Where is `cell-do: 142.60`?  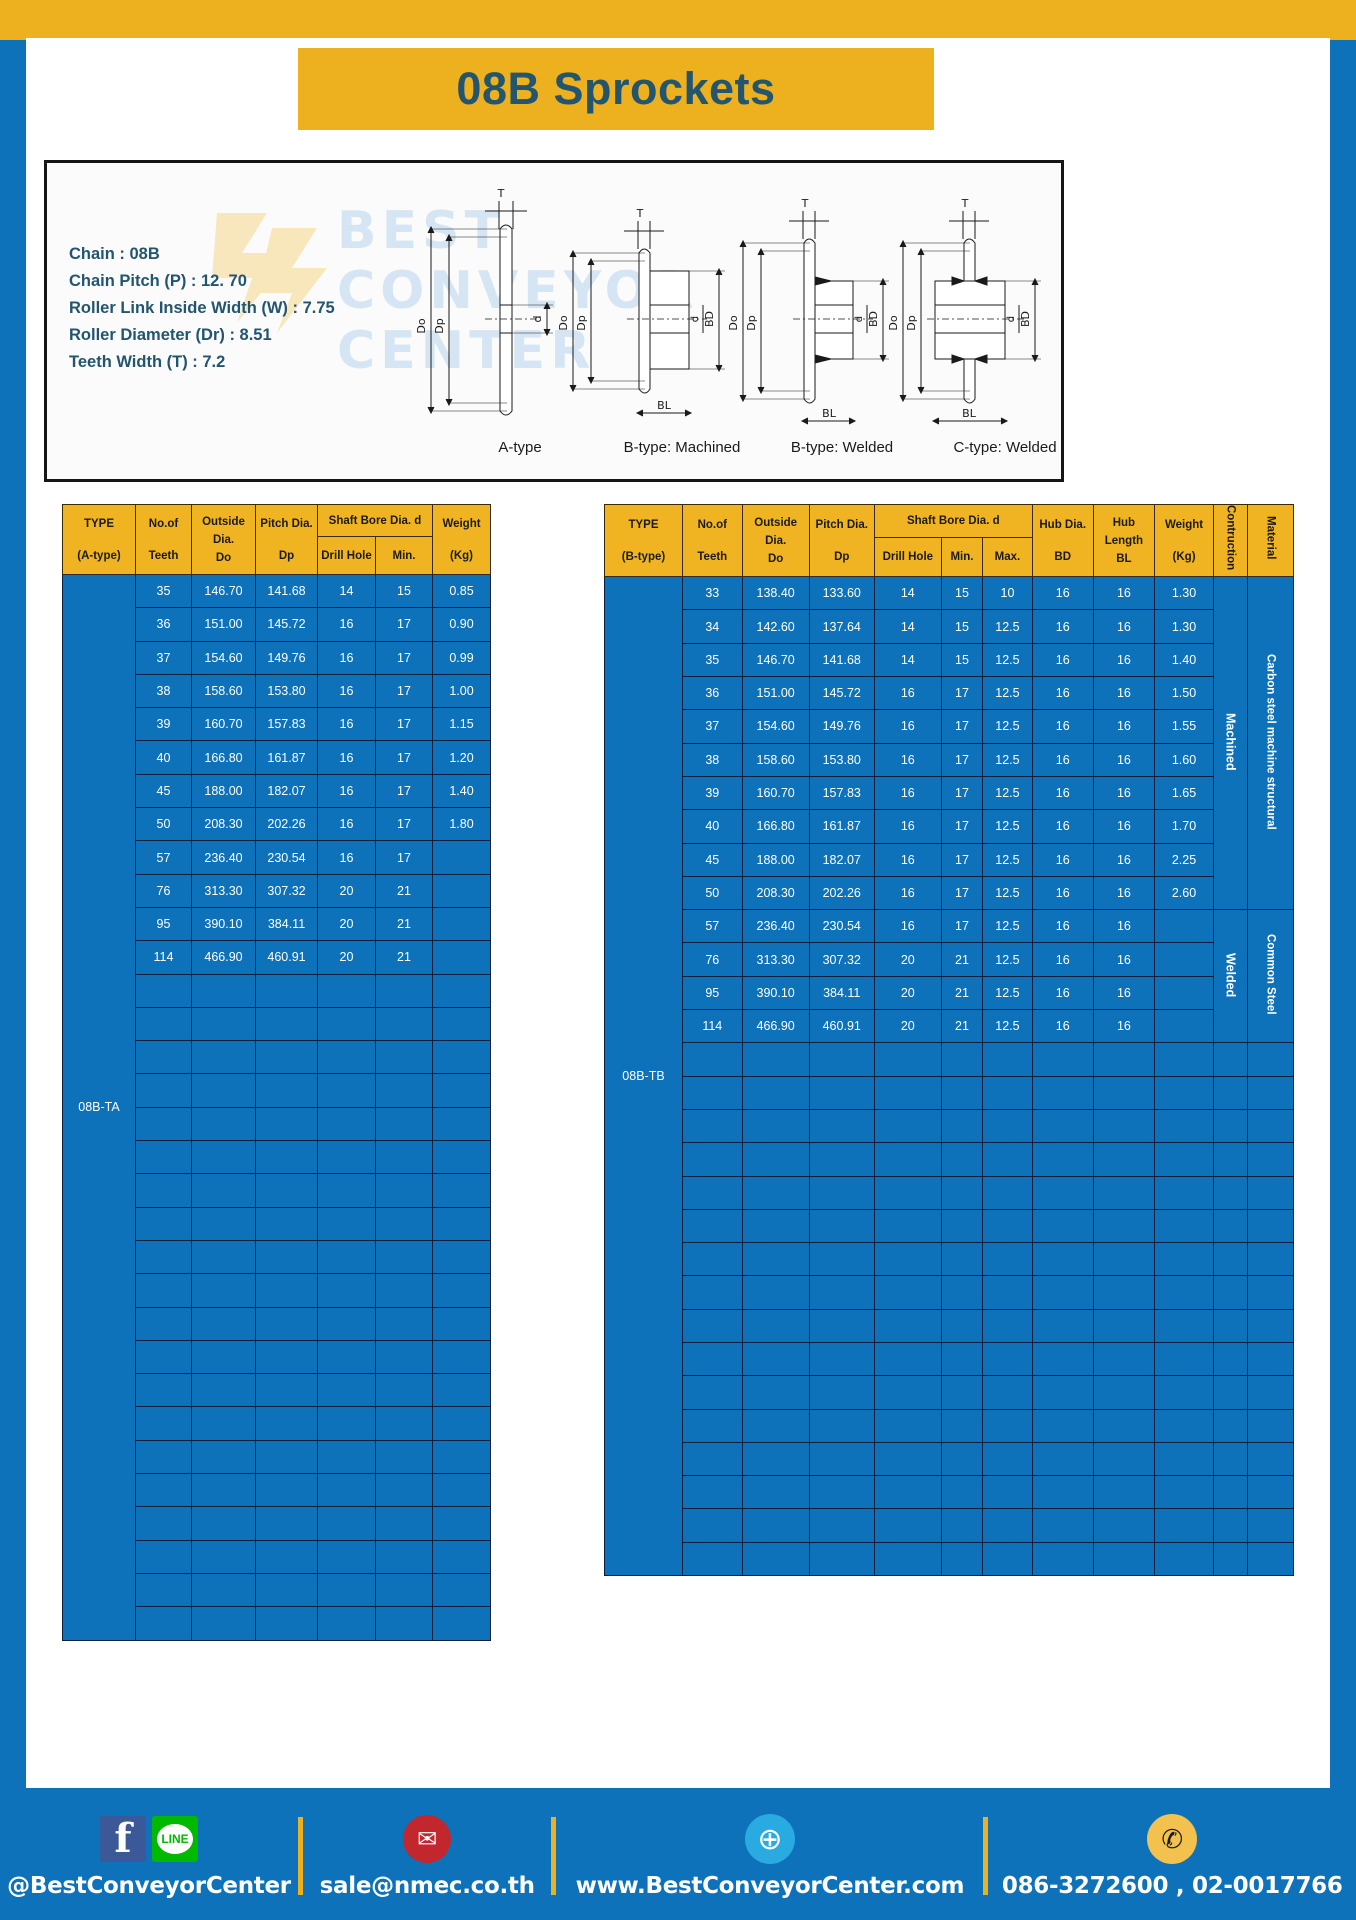 cell-do: 142.60 is located at coordinates (775, 626).